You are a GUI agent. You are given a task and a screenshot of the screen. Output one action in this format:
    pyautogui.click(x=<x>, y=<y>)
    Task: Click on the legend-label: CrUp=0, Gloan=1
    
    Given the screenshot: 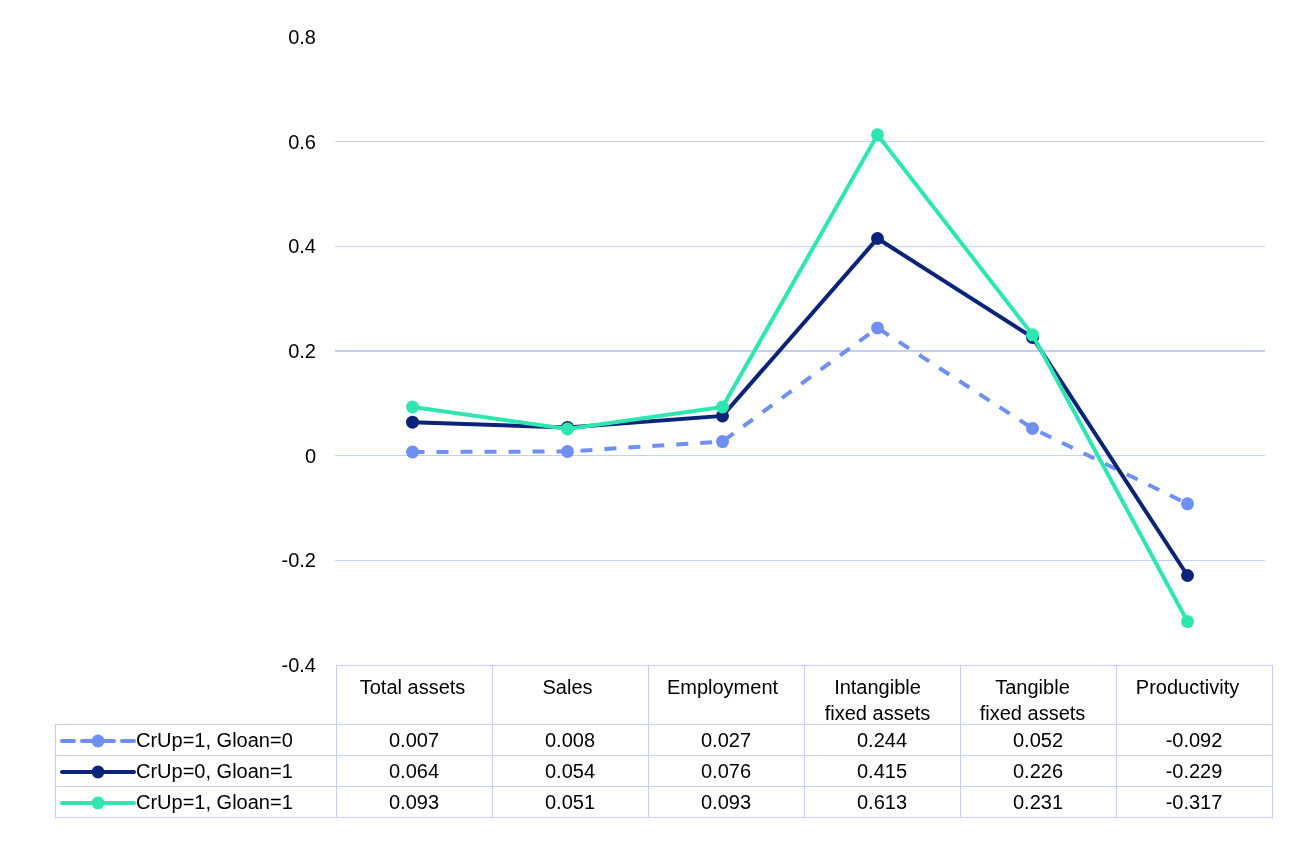 What is the action you would take?
    pyautogui.click(x=214, y=770)
    